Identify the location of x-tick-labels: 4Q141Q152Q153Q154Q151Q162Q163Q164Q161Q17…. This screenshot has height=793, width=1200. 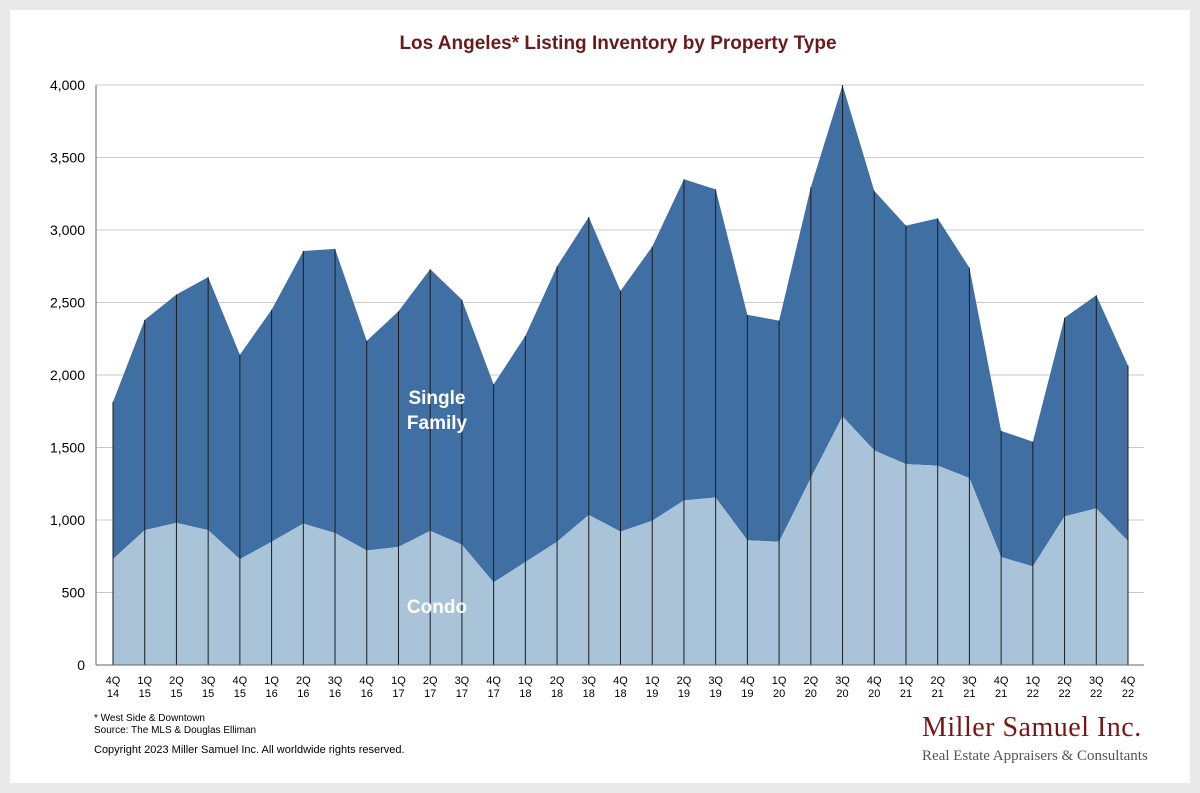
(621, 687).